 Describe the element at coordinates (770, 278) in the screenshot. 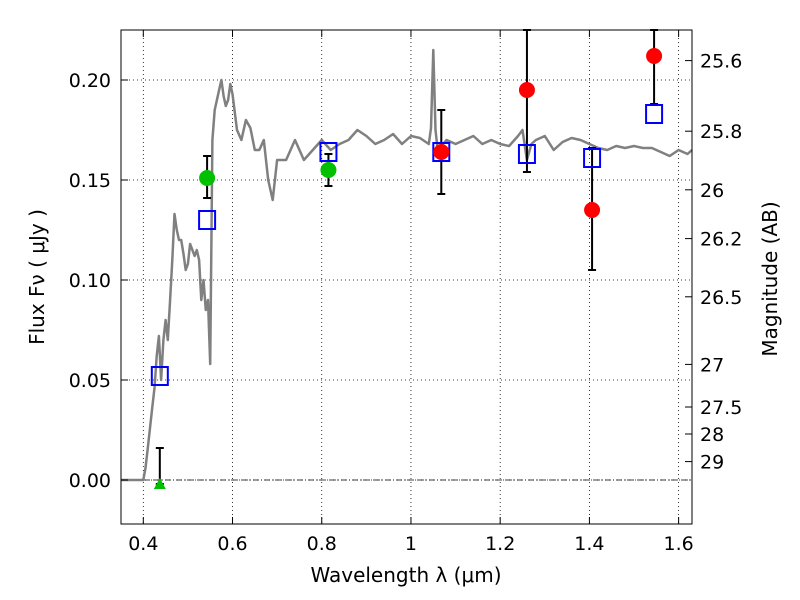

I see `right-axis-label: Magnitude (AB)` at that location.